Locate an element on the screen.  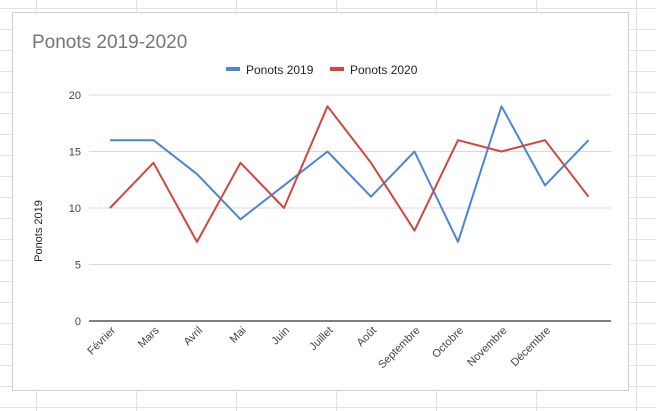
x-tick-label: Septembre is located at coordinates (399, 348).